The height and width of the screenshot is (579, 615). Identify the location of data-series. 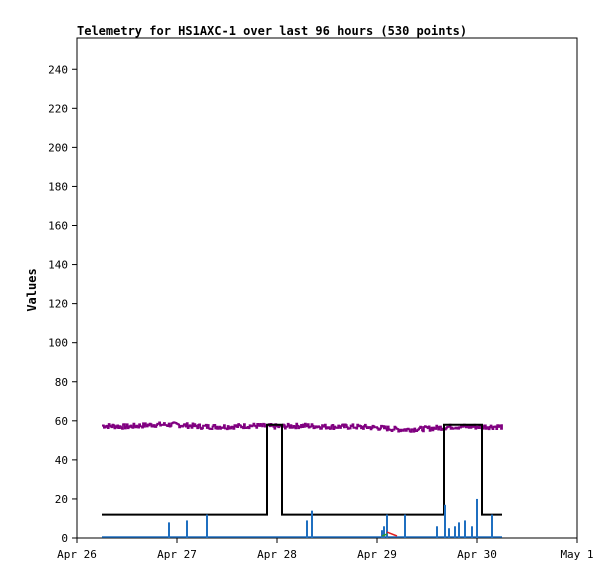
(302, 479).